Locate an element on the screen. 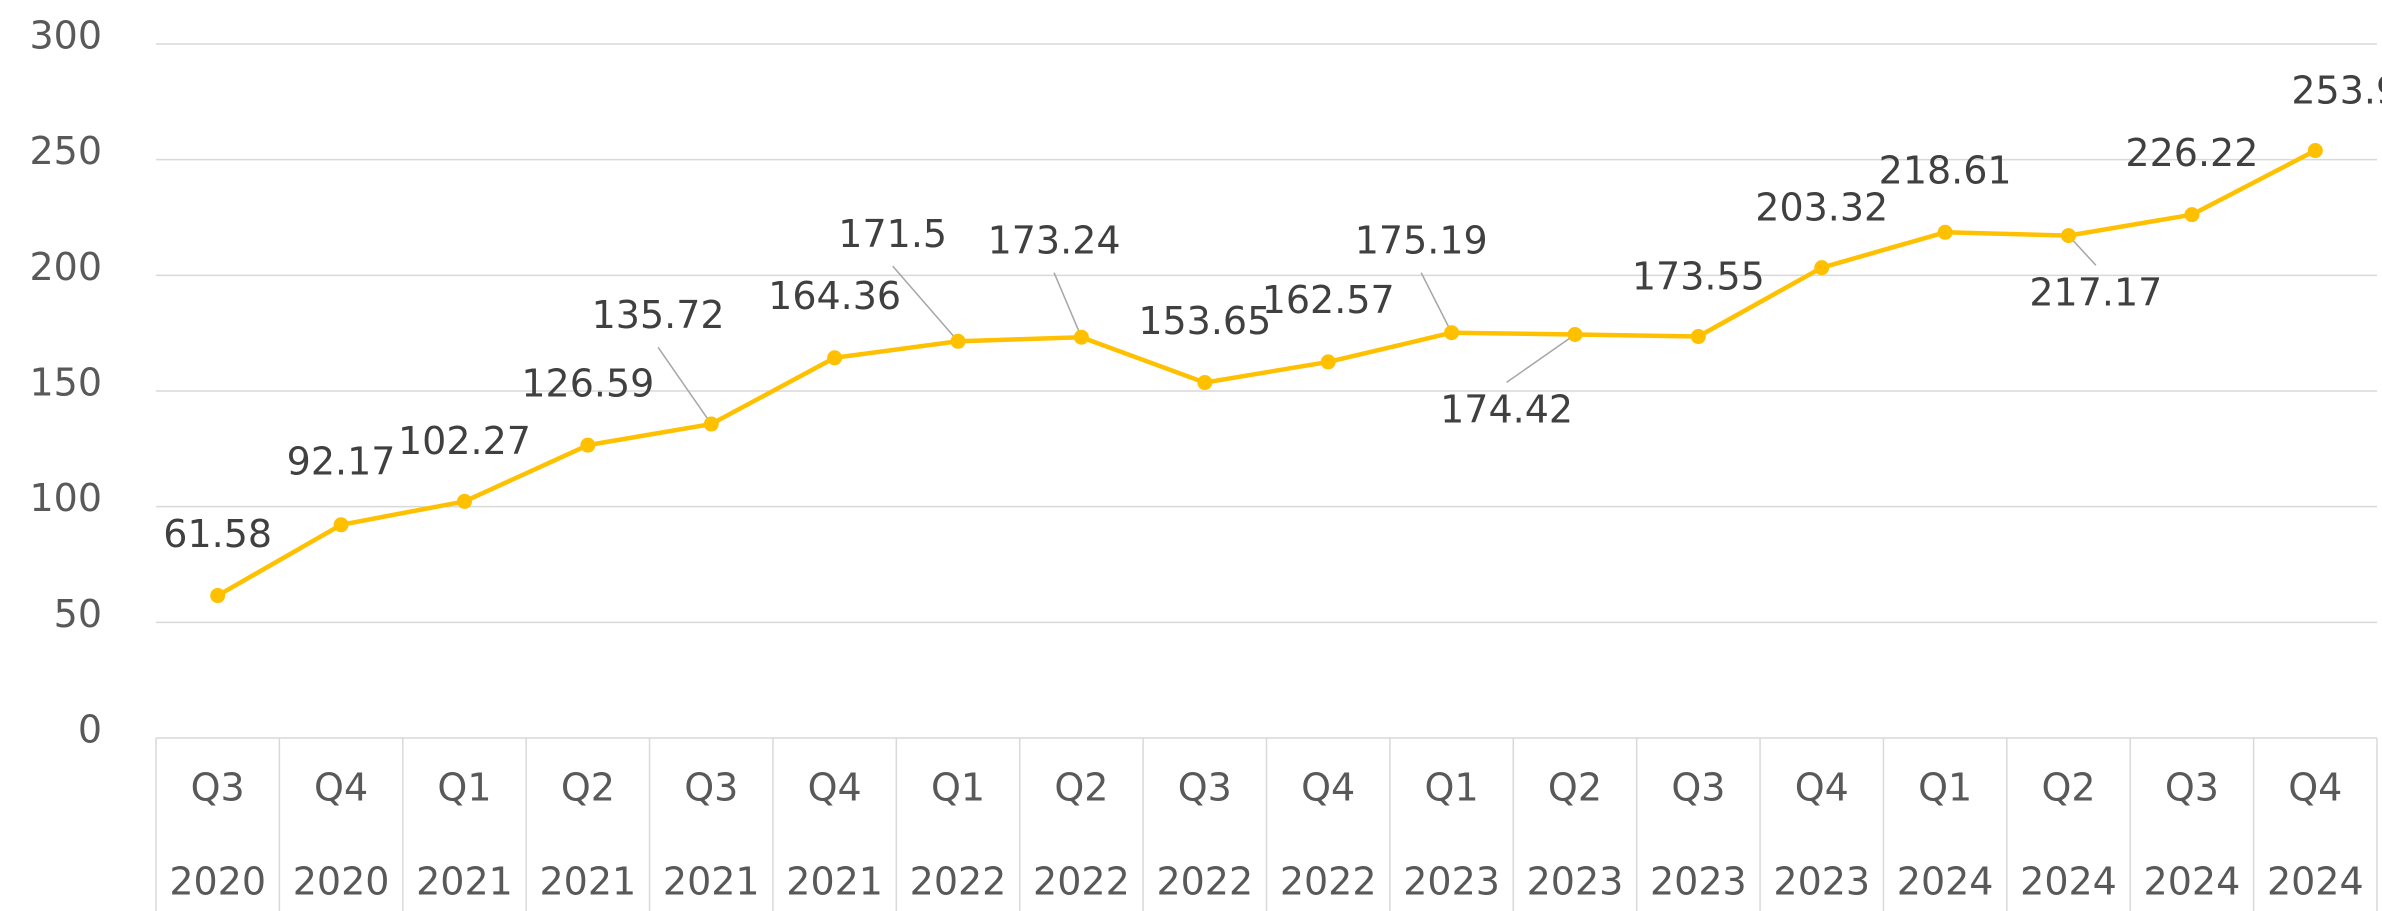 Image resolution: width=2382 pixels, height=911 pixels. data-label: 92.17 is located at coordinates (341, 462).